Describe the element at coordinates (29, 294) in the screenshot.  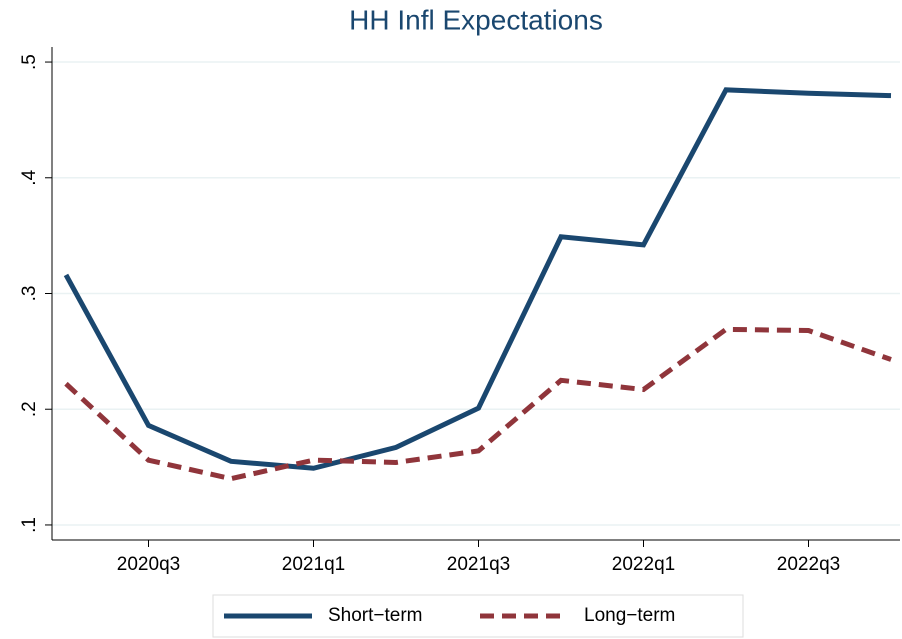
I see `y-tick-label: .3` at that location.